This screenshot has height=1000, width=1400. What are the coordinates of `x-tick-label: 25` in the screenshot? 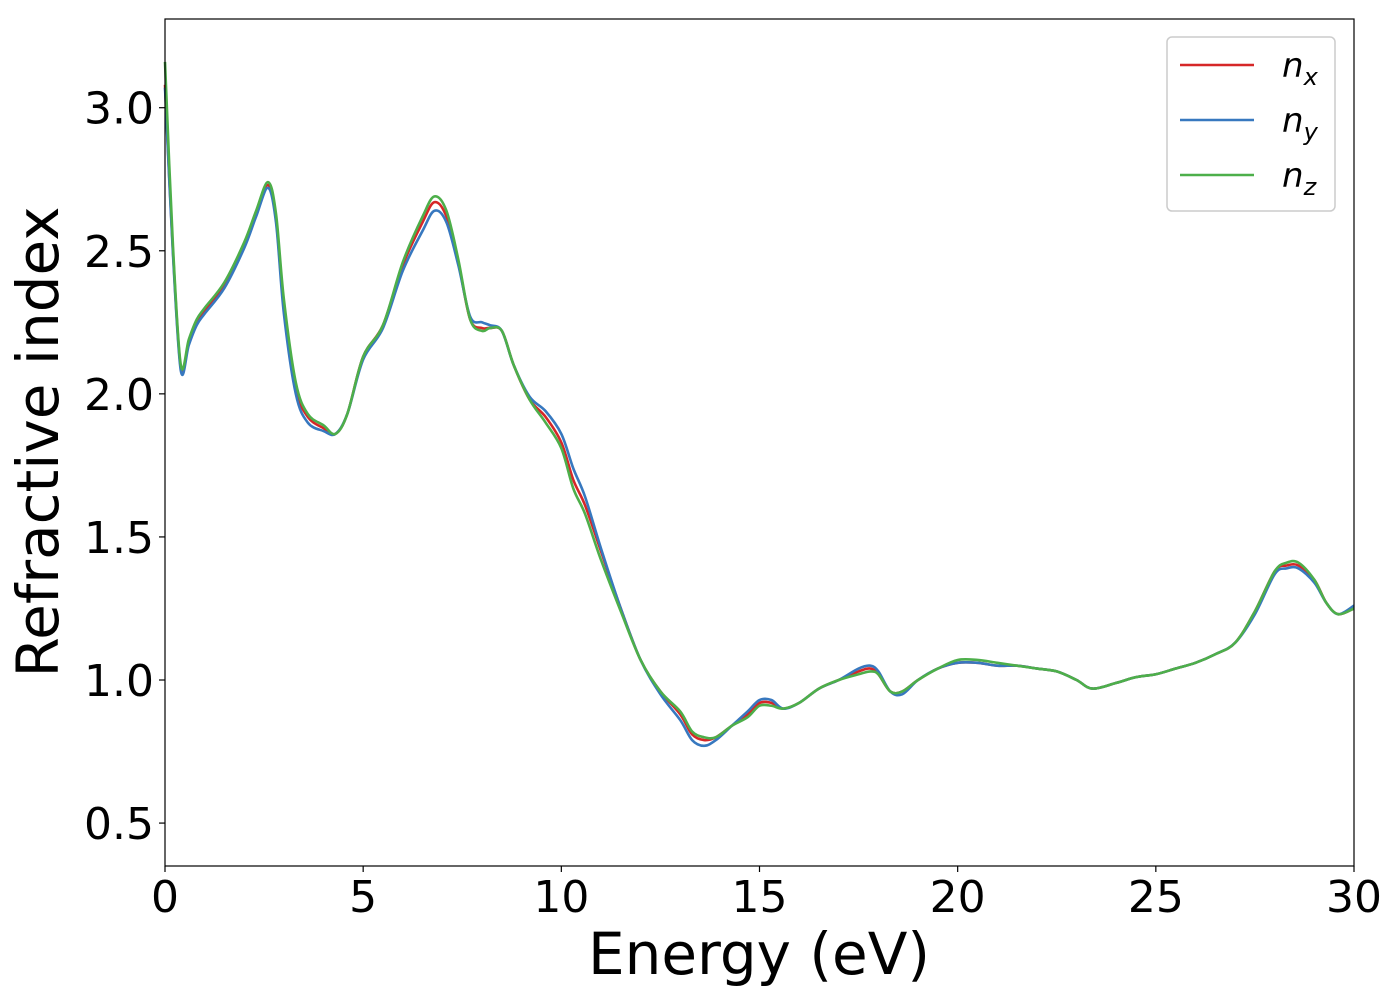 It's located at (1156, 897).